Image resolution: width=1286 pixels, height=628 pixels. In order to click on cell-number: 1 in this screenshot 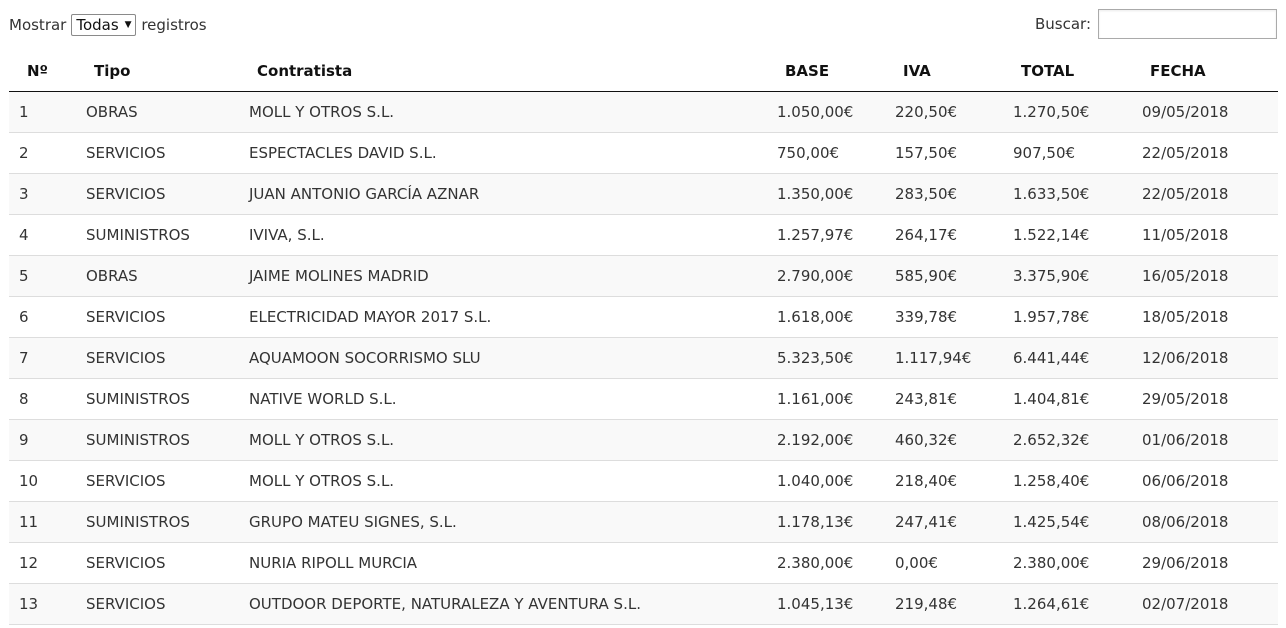, I will do `click(47, 112)`.